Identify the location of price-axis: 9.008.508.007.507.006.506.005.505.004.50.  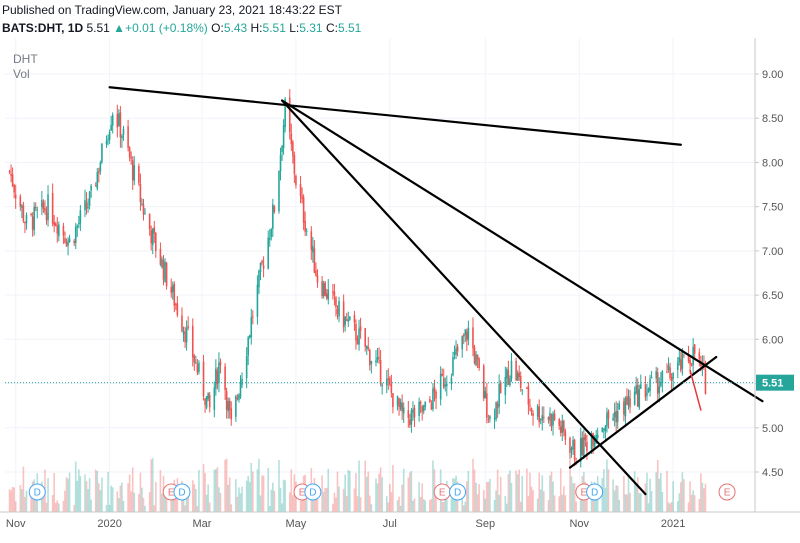
(768, 275).